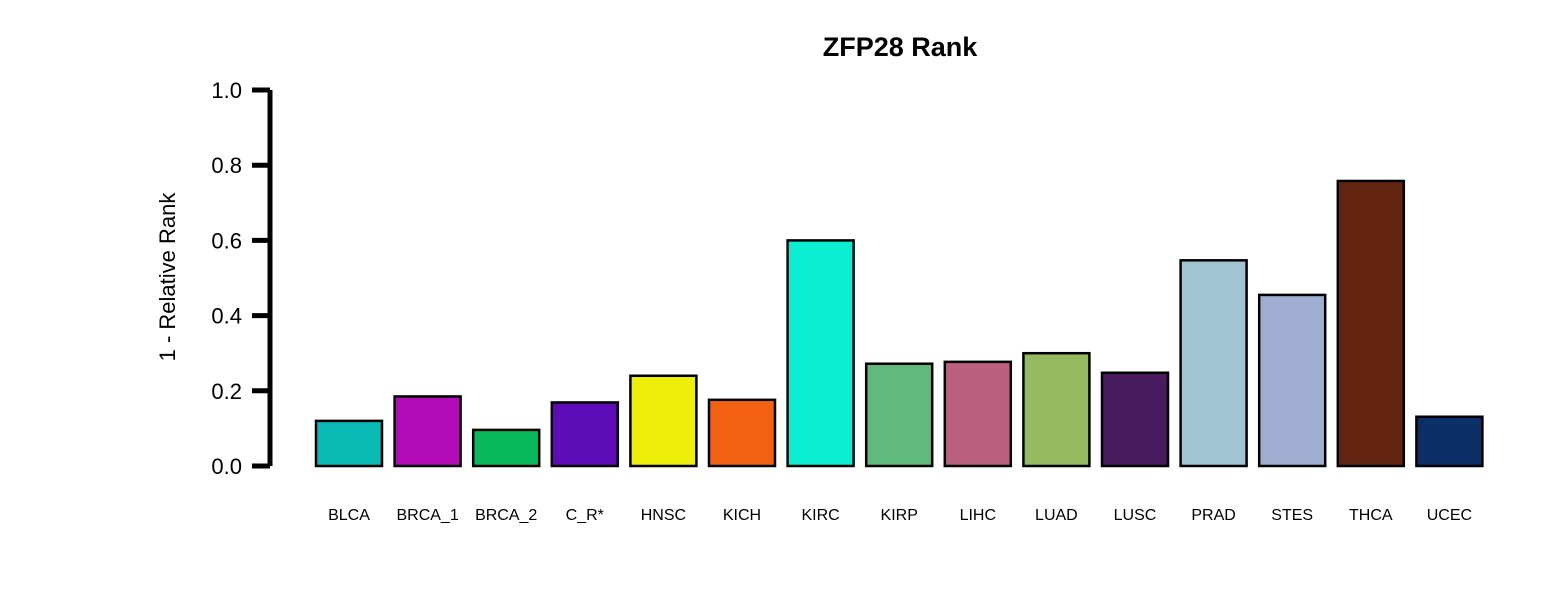 The height and width of the screenshot is (591, 1560). What do you see at coordinates (1292, 515) in the screenshot?
I see `x-tick-label: STES` at bounding box center [1292, 515].